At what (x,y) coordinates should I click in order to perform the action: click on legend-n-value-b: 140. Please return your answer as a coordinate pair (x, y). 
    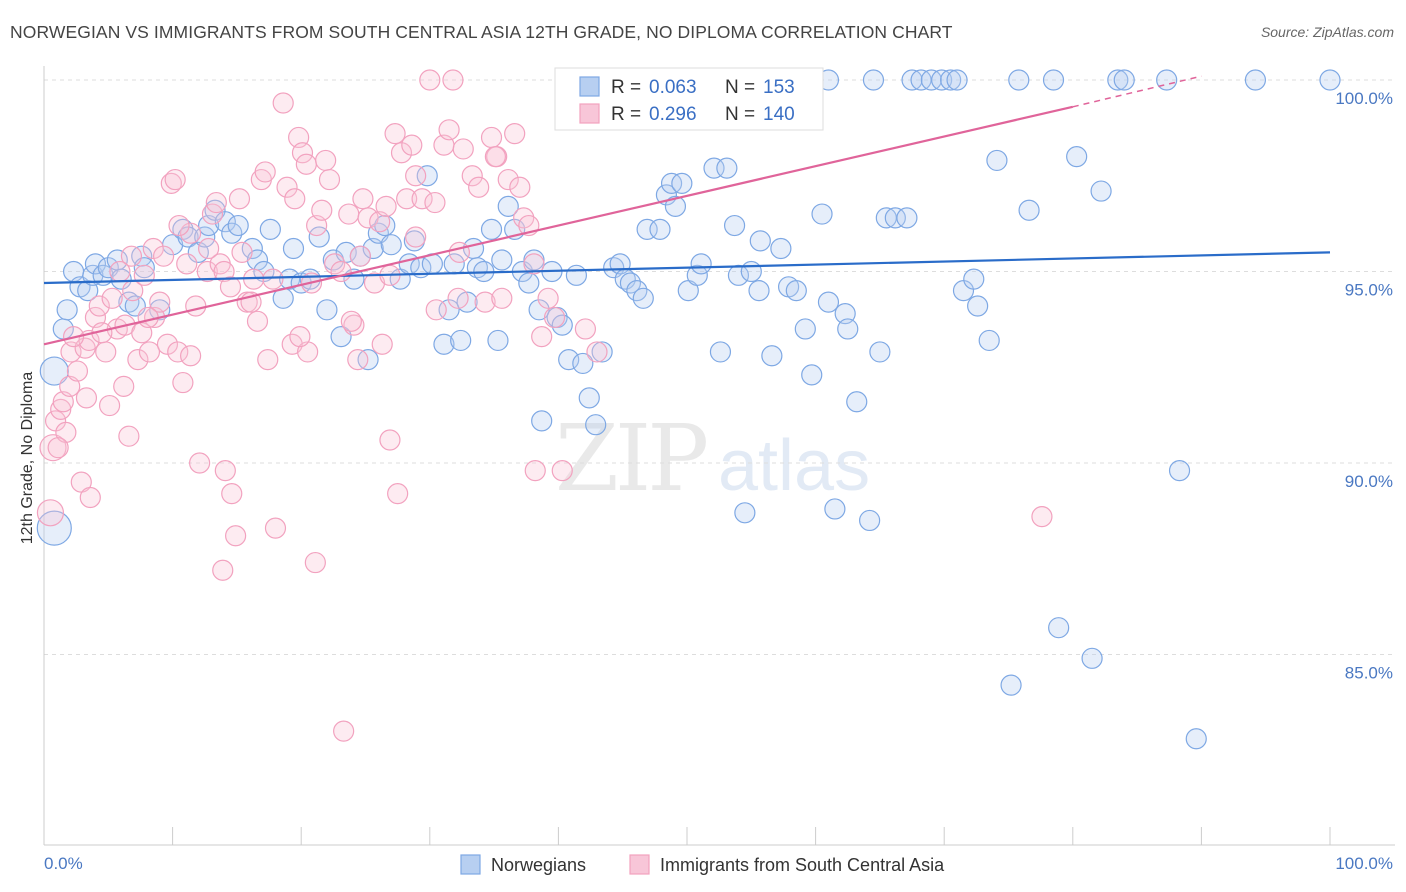
    Looking at the image, I should click on (779, 114).